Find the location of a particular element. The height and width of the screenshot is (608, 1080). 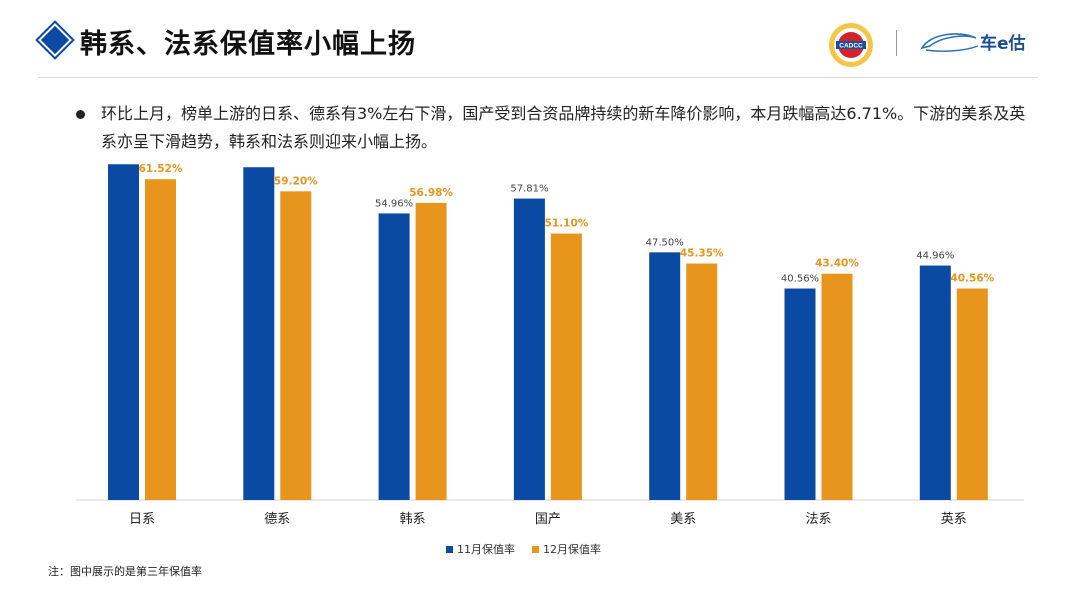

data-label-nov-1: 63.82% is located at coordinates (259, 161).